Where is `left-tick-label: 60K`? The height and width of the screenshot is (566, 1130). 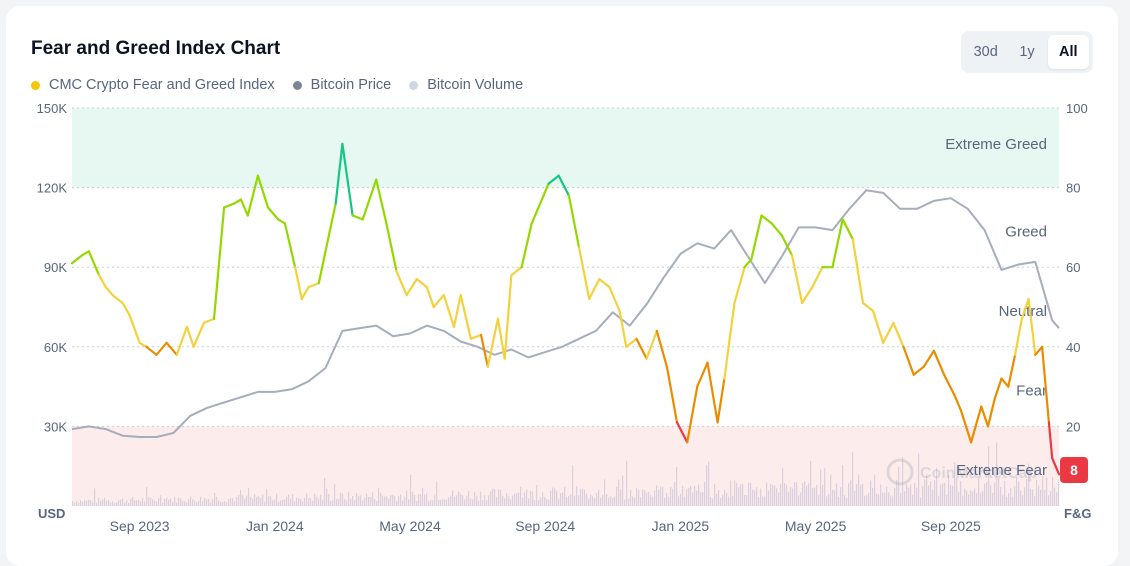 left-tick-label: 60K is located at coordinates (55, 347).